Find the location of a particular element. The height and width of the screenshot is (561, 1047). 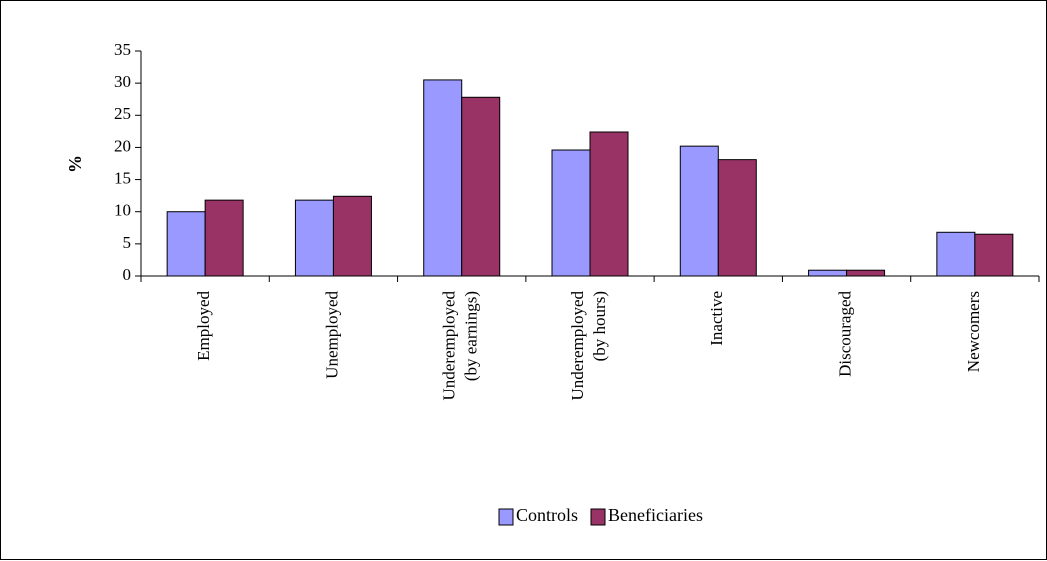

legend-label: Controls is located at coordinates (547, 515).